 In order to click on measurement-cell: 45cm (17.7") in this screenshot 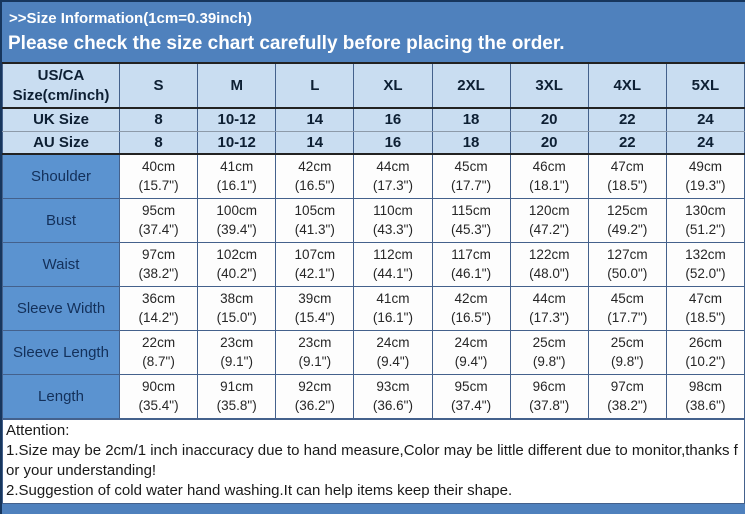, I will do `click(627, 308)`.